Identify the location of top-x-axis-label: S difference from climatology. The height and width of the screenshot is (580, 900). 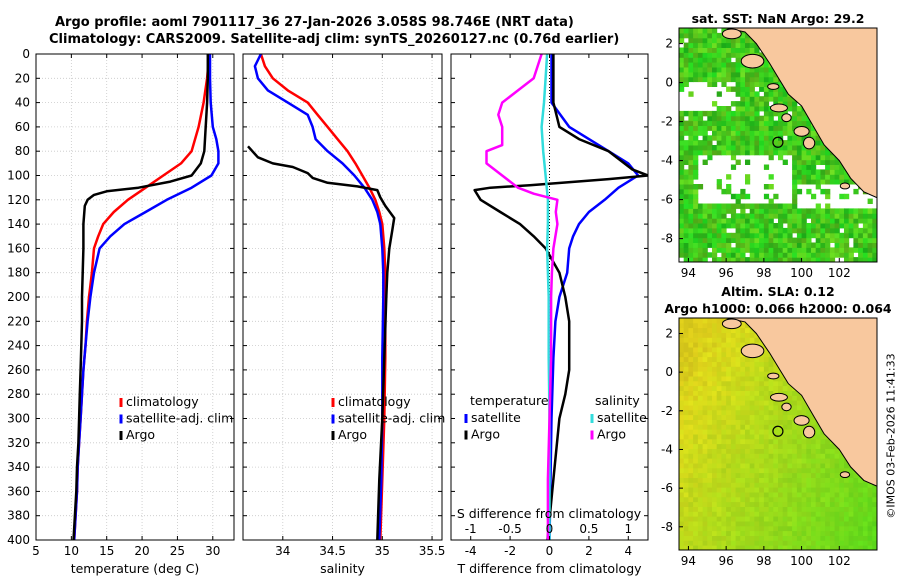
(549, 513).